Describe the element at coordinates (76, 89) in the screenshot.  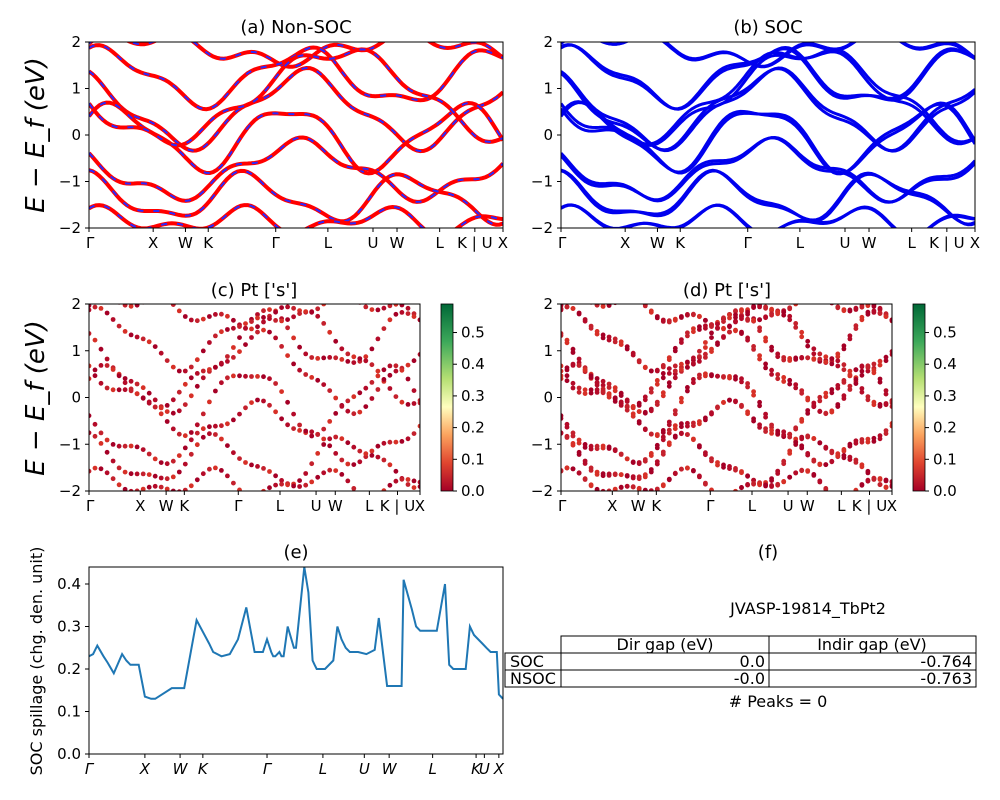
I see `ytick-label: 1` at that location.